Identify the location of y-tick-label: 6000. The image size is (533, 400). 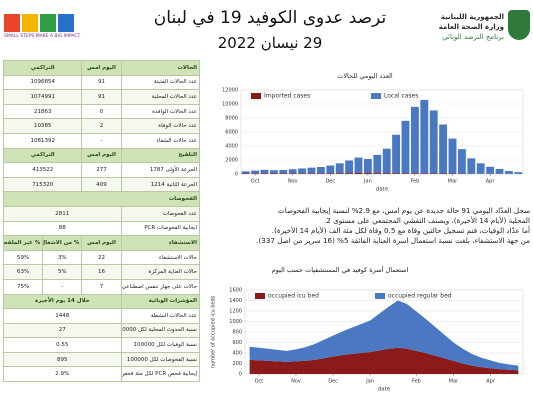
(231, 133).